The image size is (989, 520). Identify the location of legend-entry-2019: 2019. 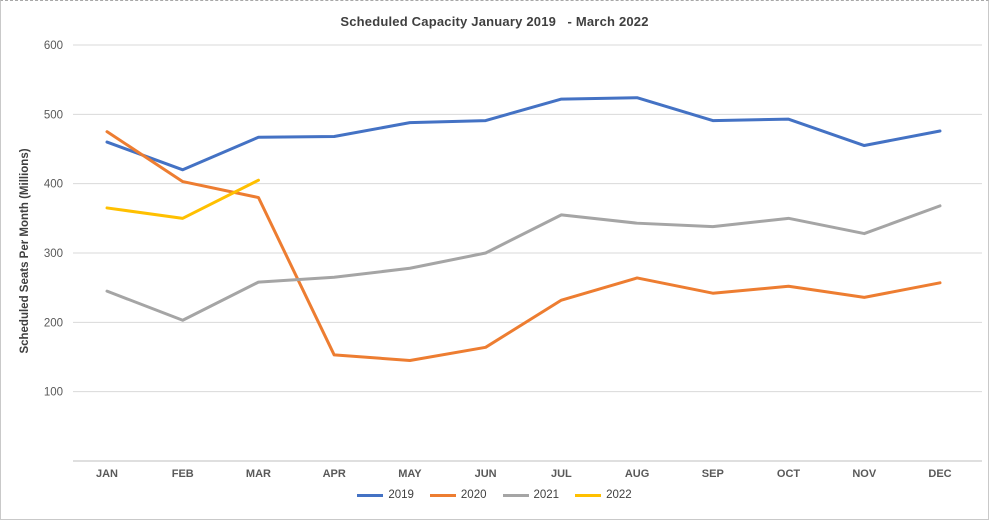
(385, 495).